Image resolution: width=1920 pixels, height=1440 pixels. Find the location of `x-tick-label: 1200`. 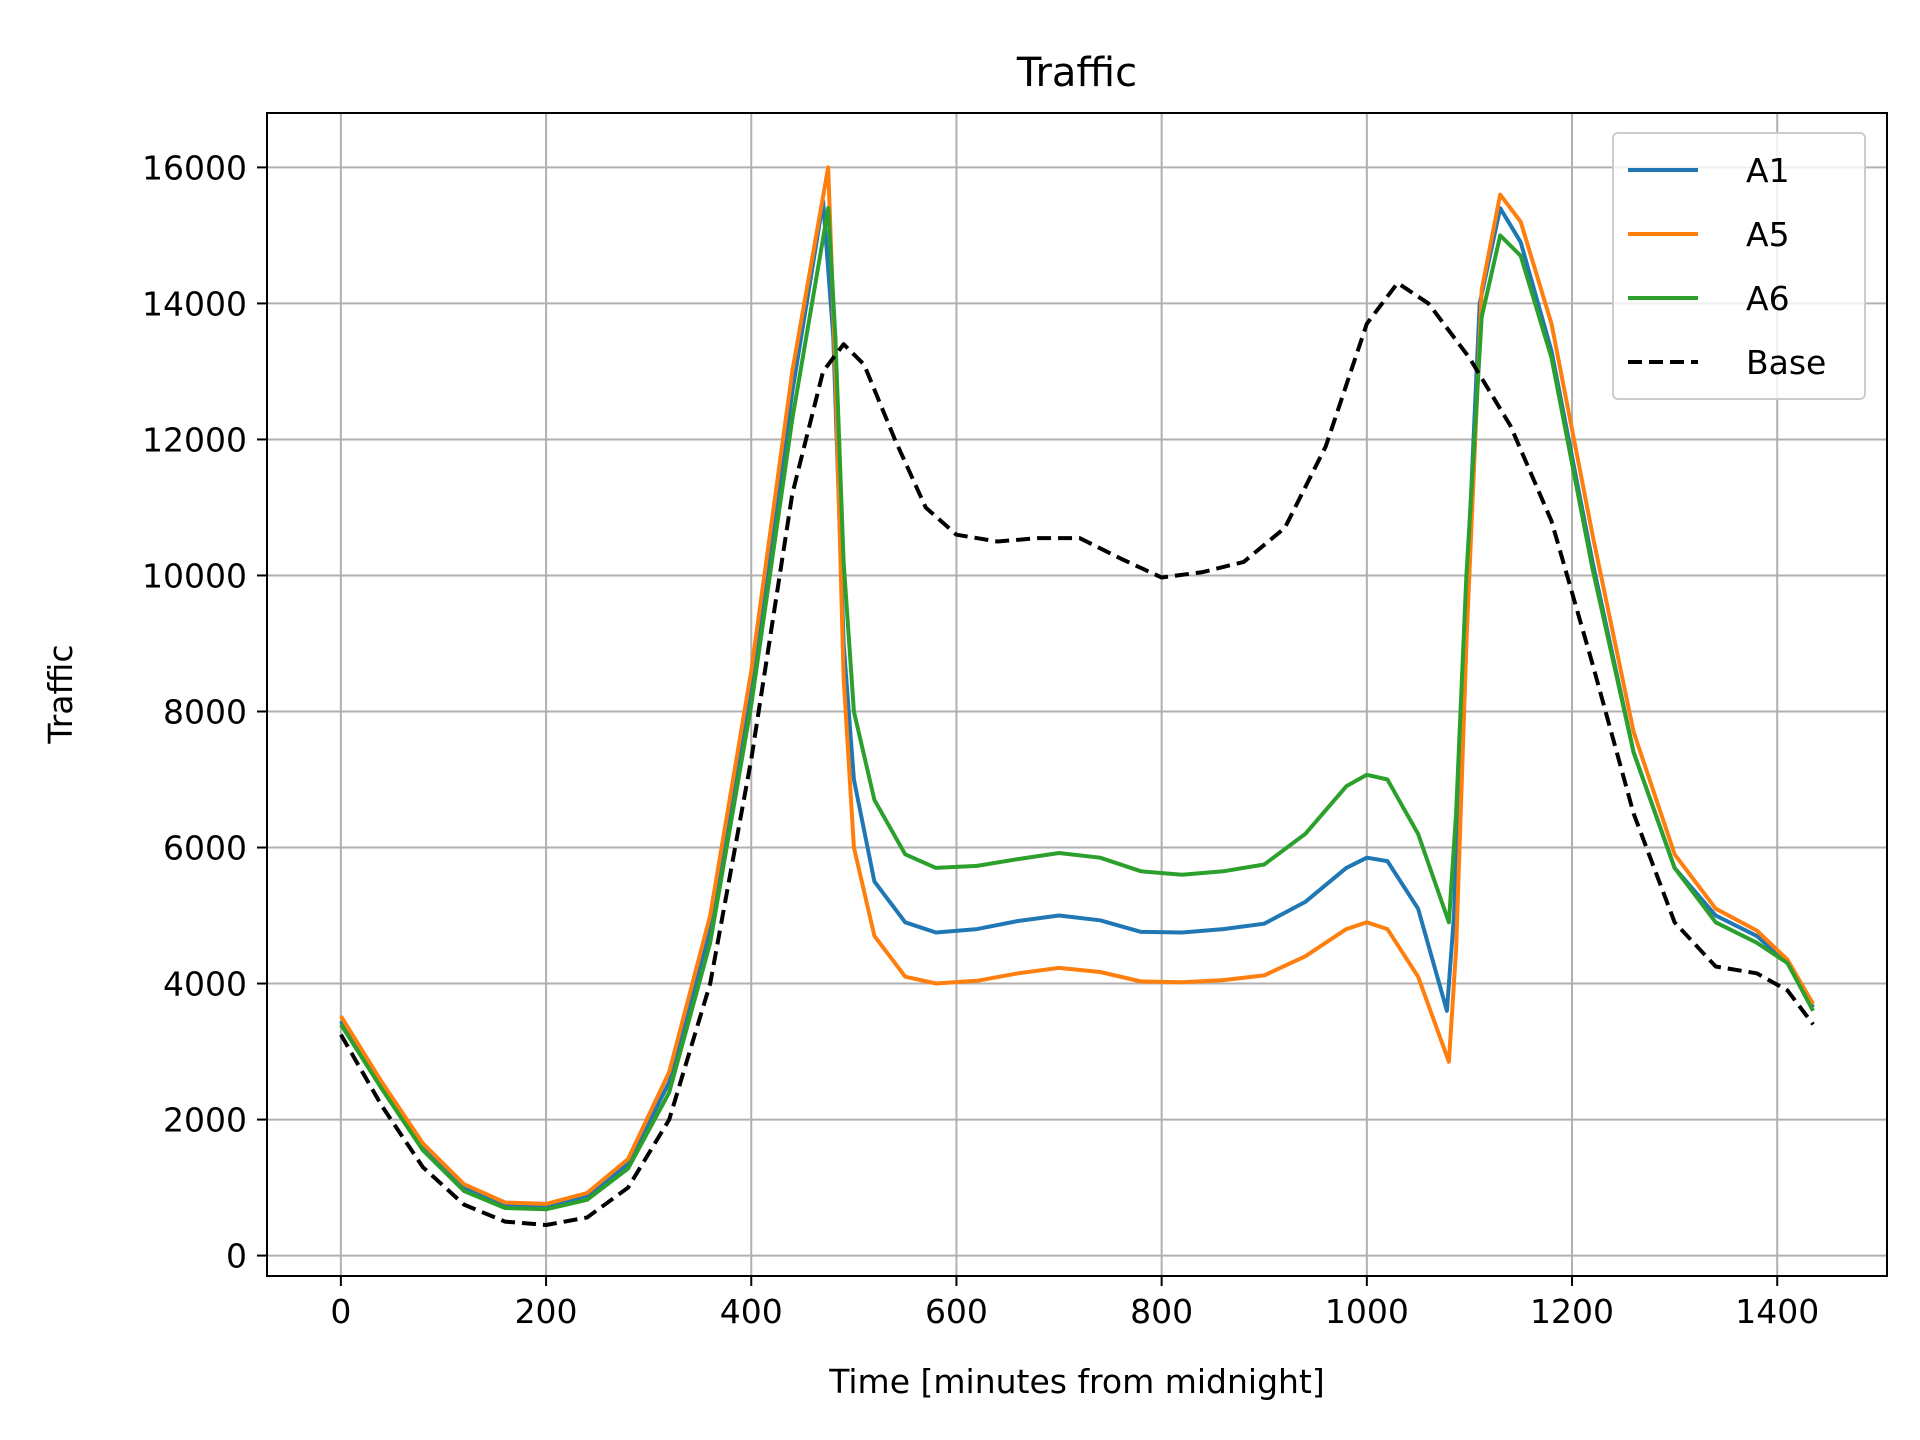

x-tick-label: 1200 is located at coordinates (1572, 1311).